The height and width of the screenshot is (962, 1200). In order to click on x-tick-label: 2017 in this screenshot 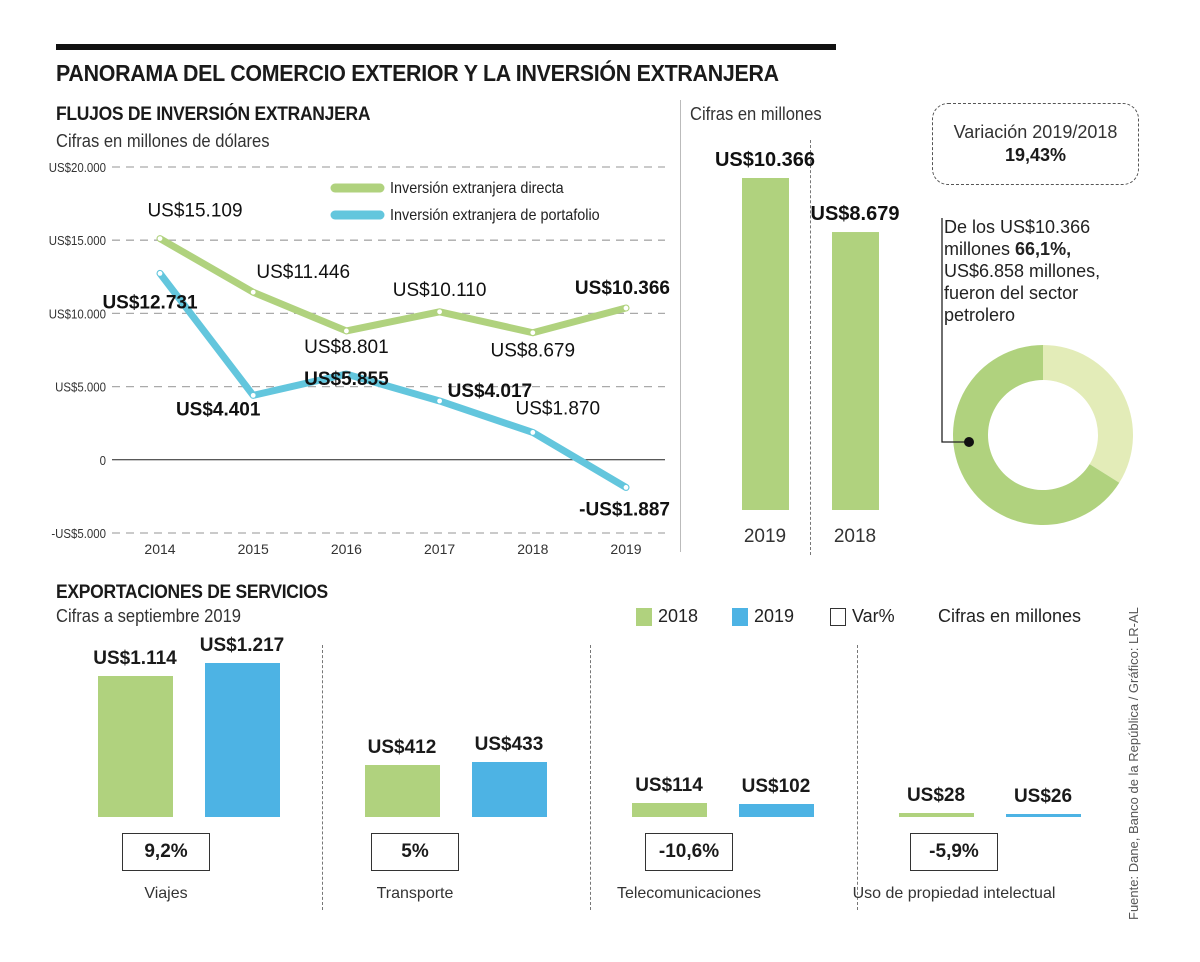, I will do `click(439, 549)`.